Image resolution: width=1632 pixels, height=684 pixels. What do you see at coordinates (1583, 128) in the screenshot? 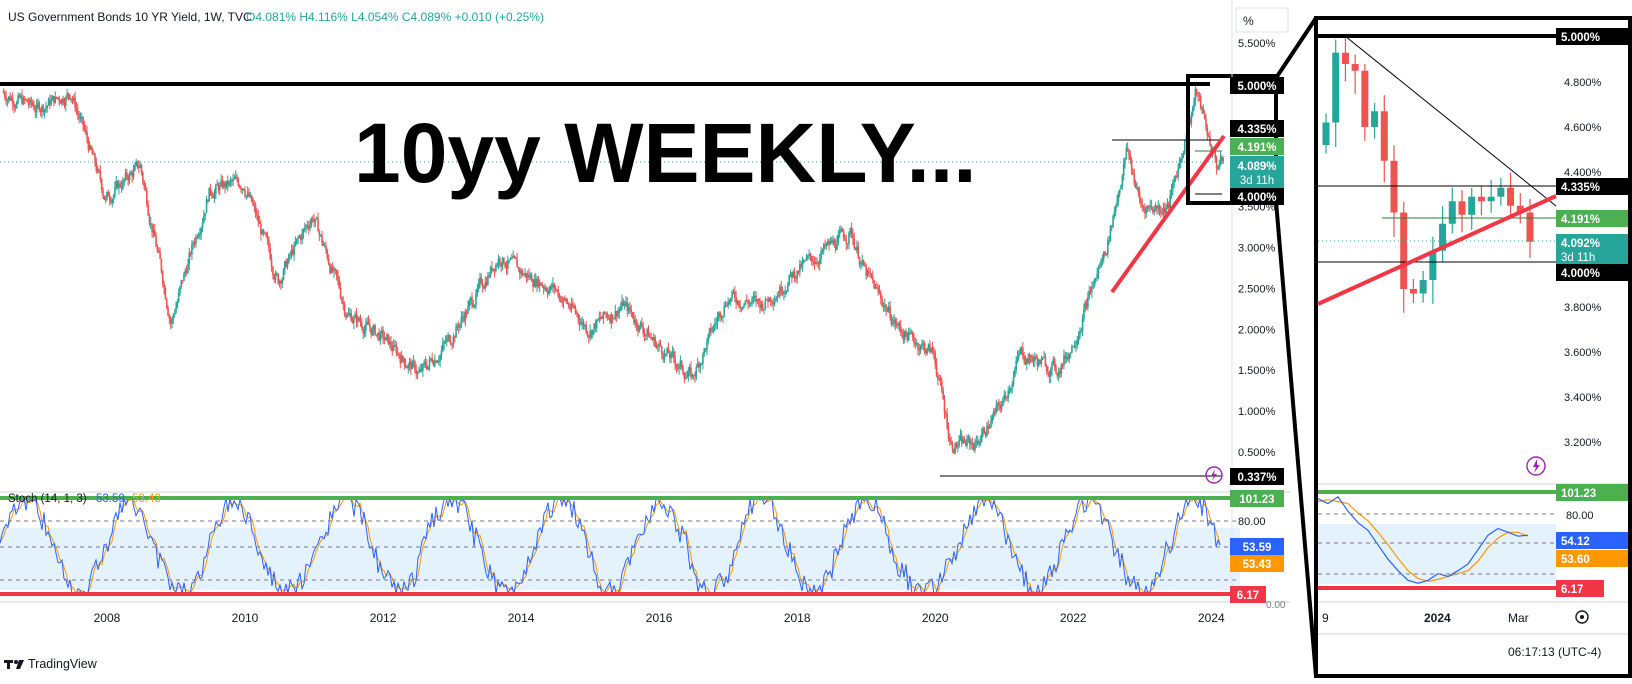
I see `inset-price-tick-label: 4.600%` at bounding box center [1583, 128].